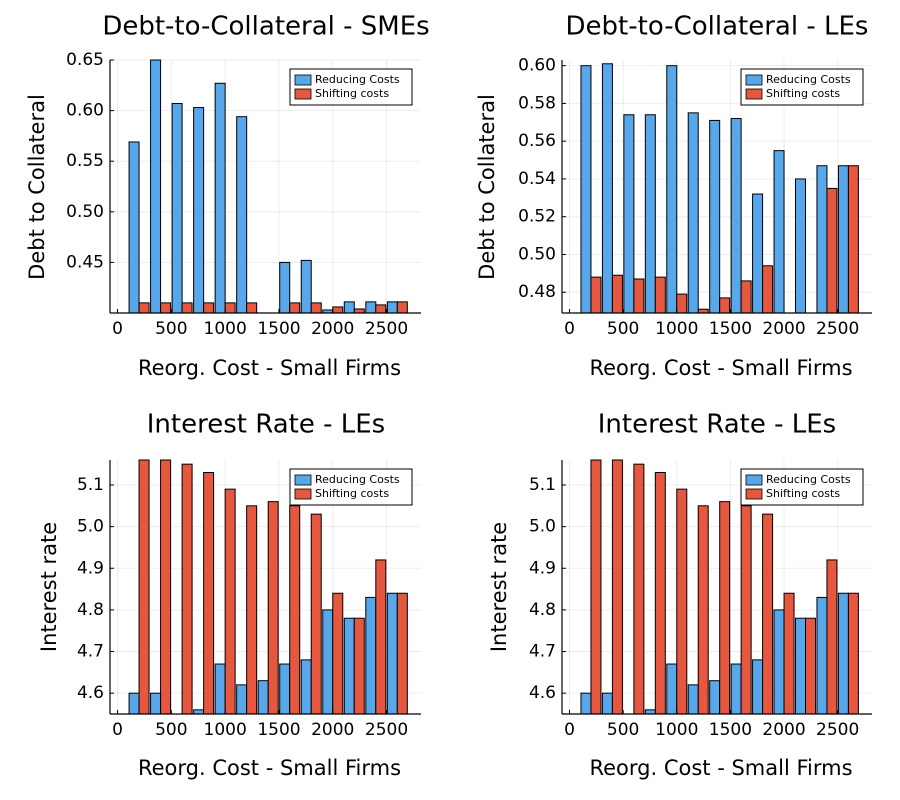 Image resolution: width=900 pixels, height=800 pixels. What do you see at coordinates (537, 292) in the screenshot?
I see `y-tick-label-0: 0.48` at bounding box center [537, 292].